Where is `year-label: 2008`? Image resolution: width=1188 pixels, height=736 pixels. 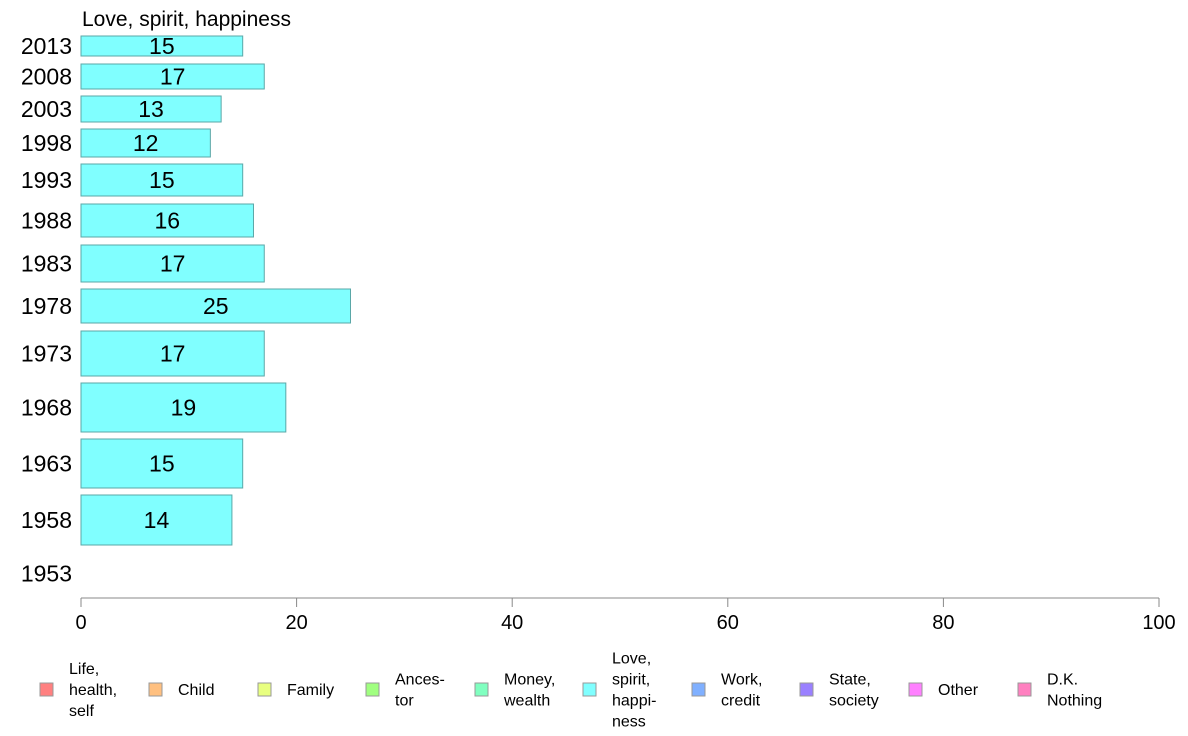
year-label: 2008 is located at coordinates (46, 77).